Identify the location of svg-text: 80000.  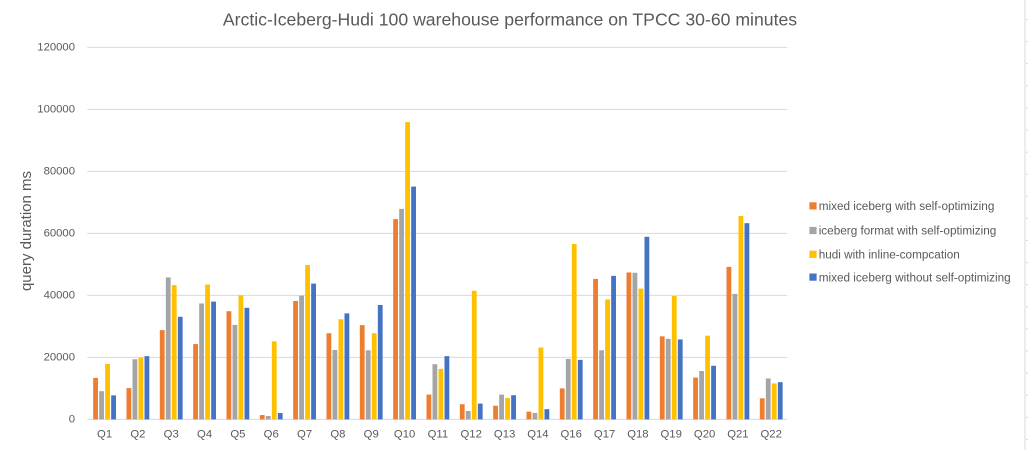
(59, 172).